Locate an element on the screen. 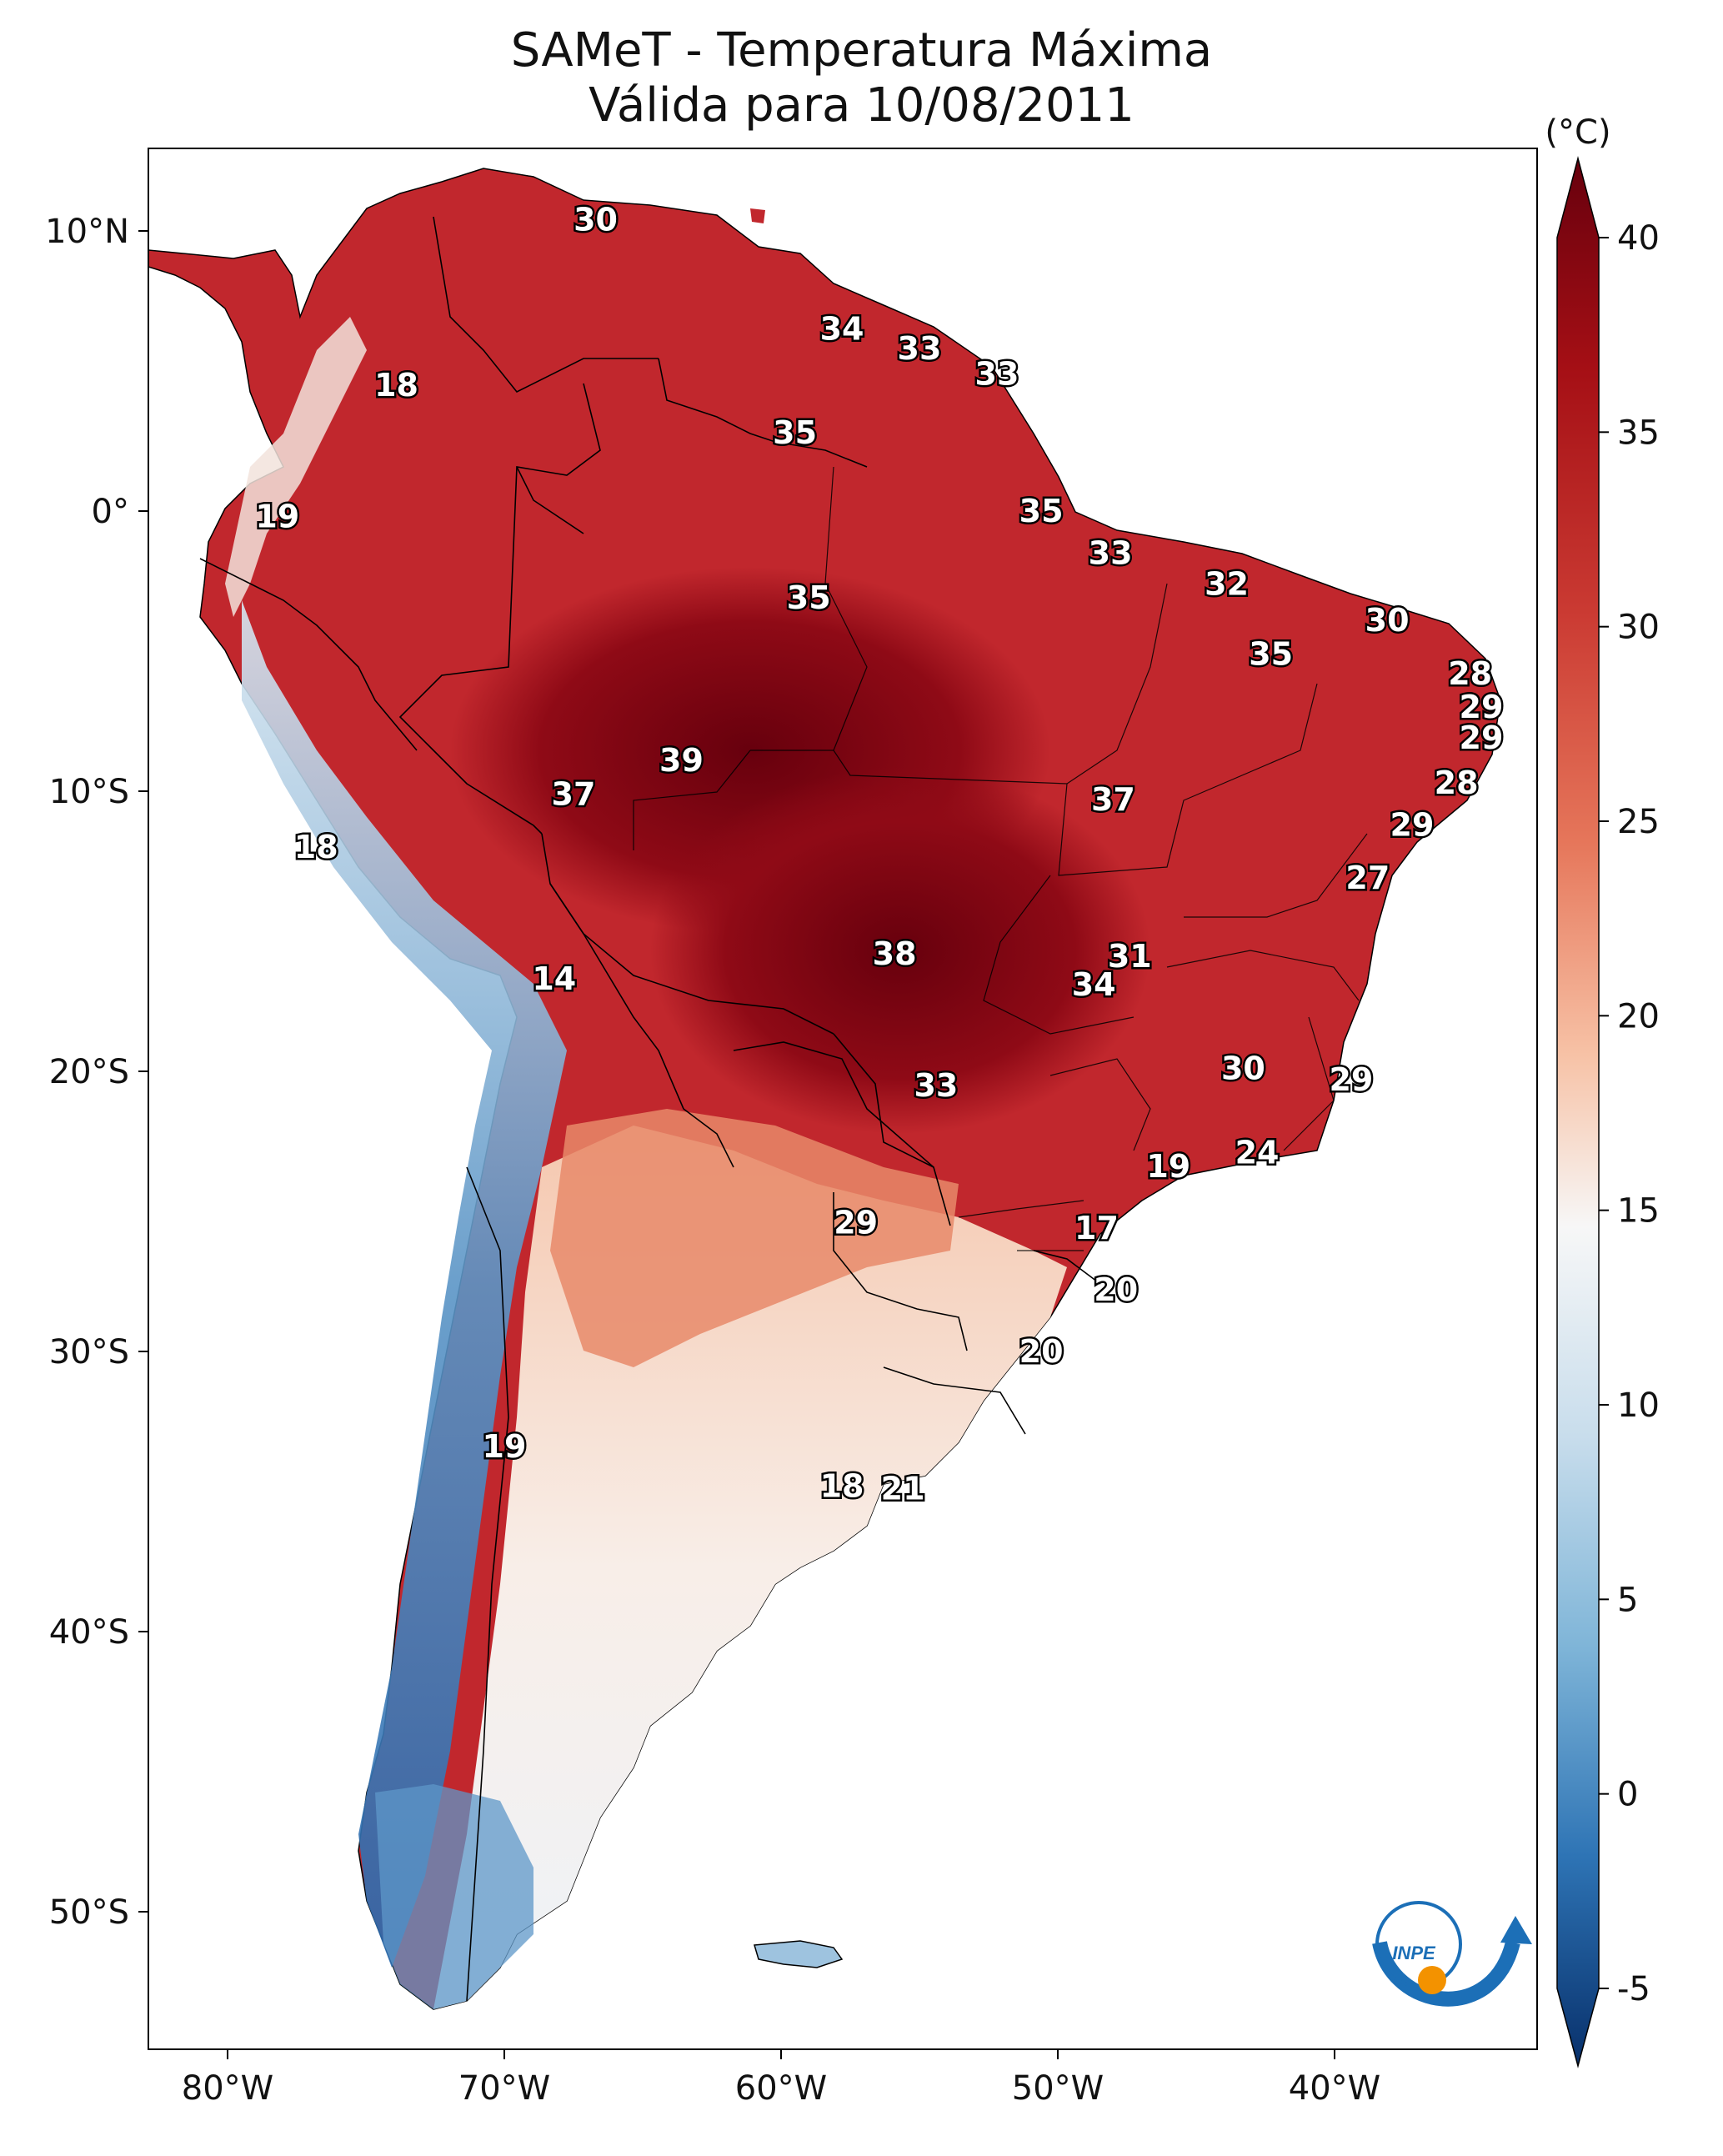 This screenshot has height=2156, width=1723. logo-ring-icon is located at coordinates (1418, 1944).